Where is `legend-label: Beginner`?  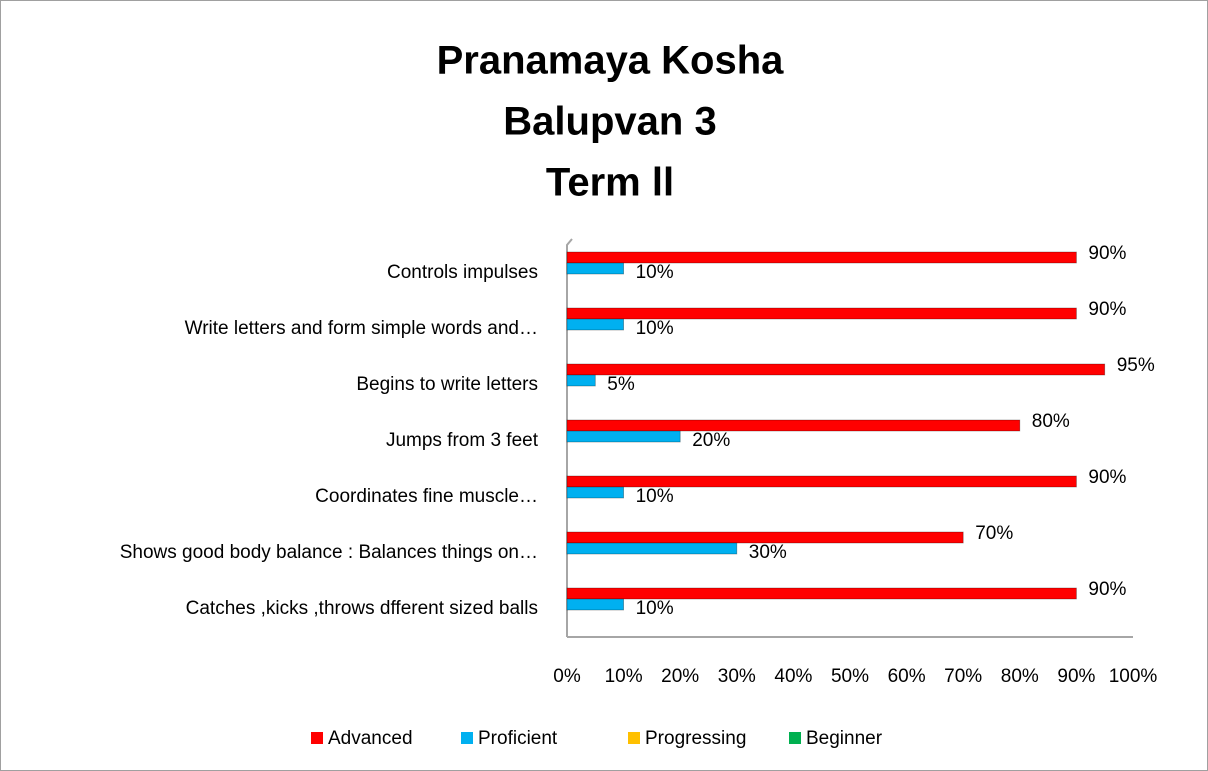
legend-label: Beginner is located at coordinates (844, 738).